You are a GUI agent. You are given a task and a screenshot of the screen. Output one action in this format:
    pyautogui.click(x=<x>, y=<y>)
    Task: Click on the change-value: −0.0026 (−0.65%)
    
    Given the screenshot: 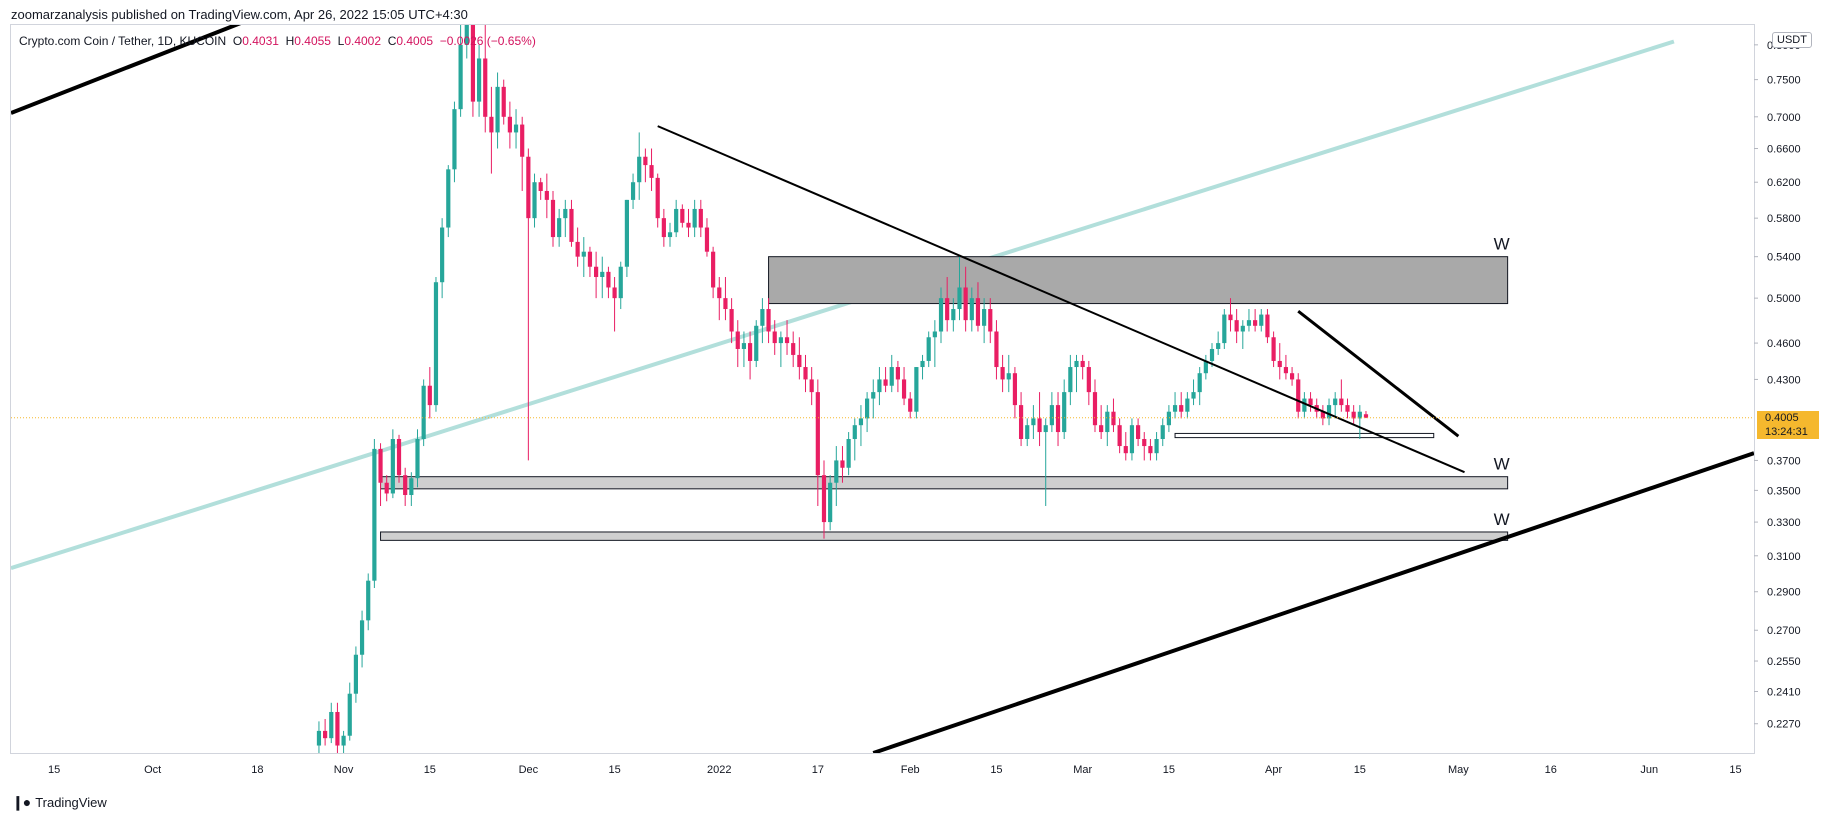 What is the action you would take?
    pyautogui.click(x=487, y=41)
    